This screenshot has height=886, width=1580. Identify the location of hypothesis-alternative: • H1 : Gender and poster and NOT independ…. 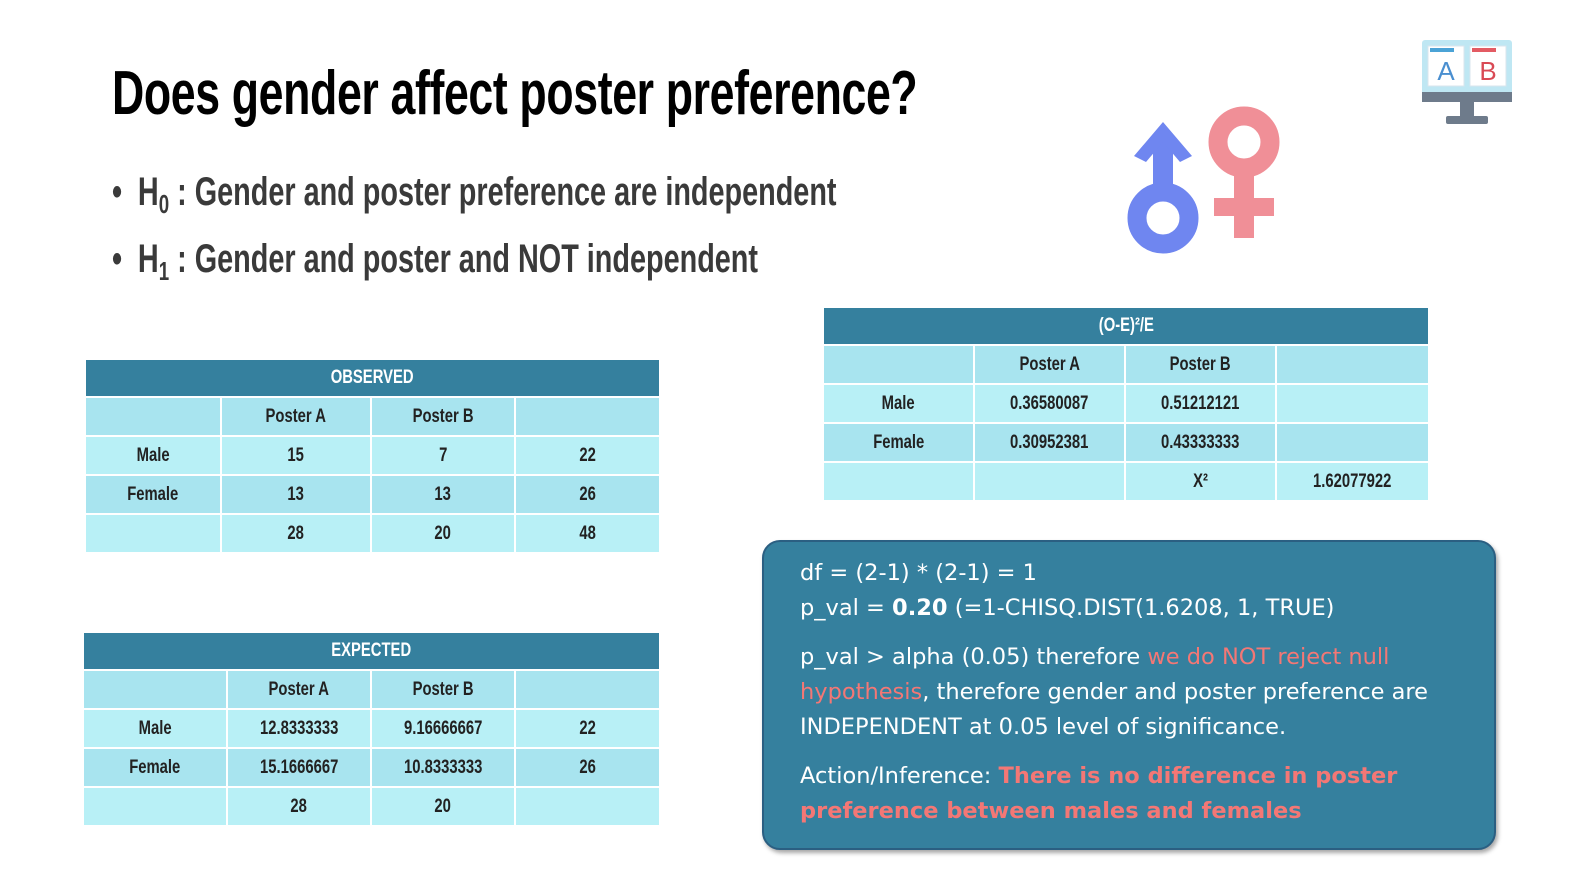
(435, 262).